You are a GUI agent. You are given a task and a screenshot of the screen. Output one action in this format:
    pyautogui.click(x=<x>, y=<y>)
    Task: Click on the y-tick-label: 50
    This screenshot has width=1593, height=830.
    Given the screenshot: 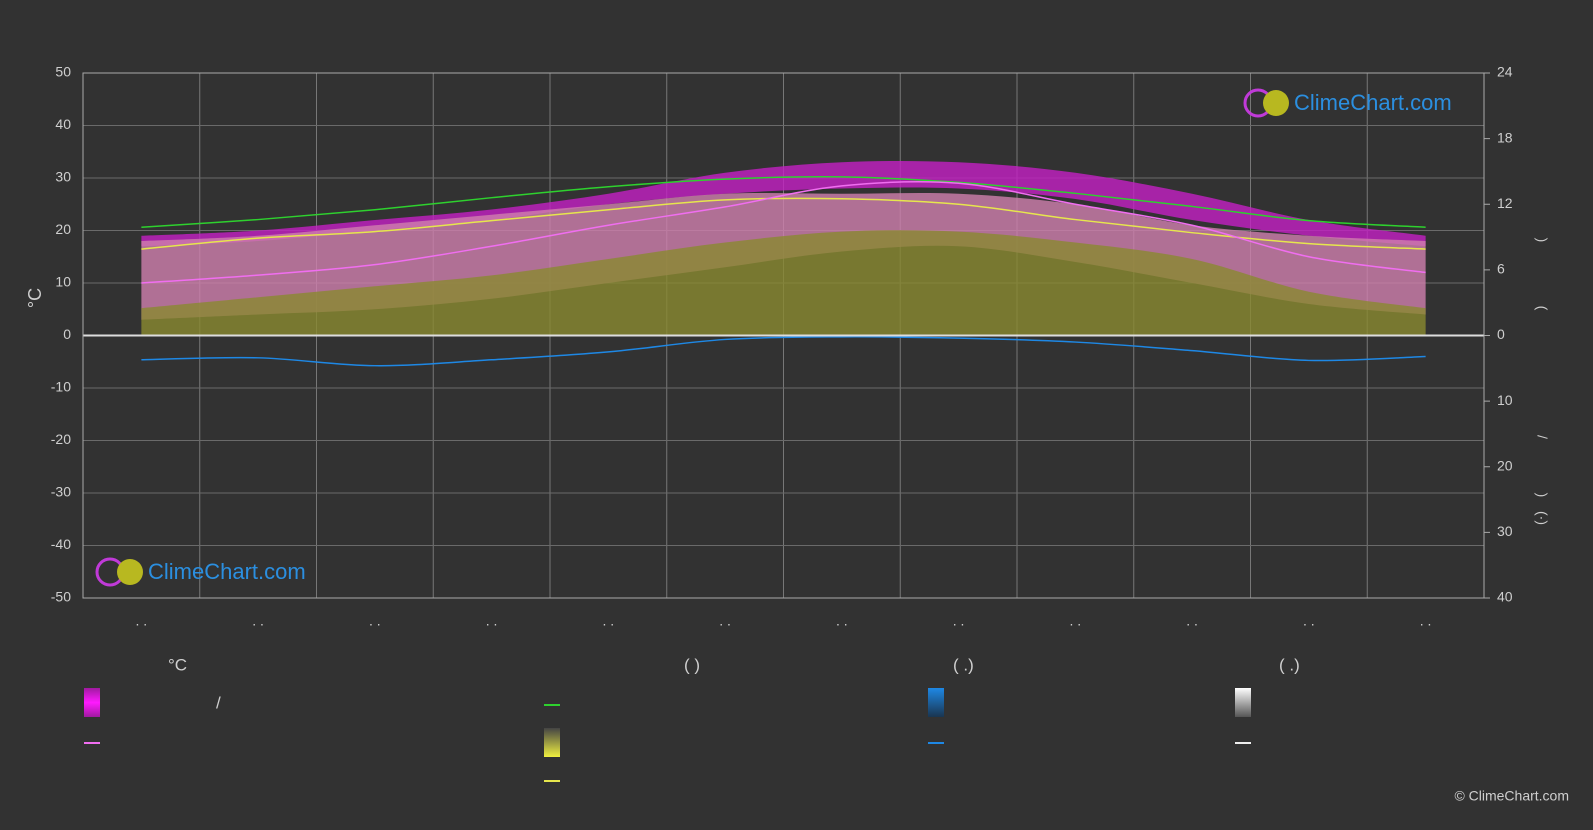 What is the action you would take?
    pyautogui.click(x=63, y=72)
    